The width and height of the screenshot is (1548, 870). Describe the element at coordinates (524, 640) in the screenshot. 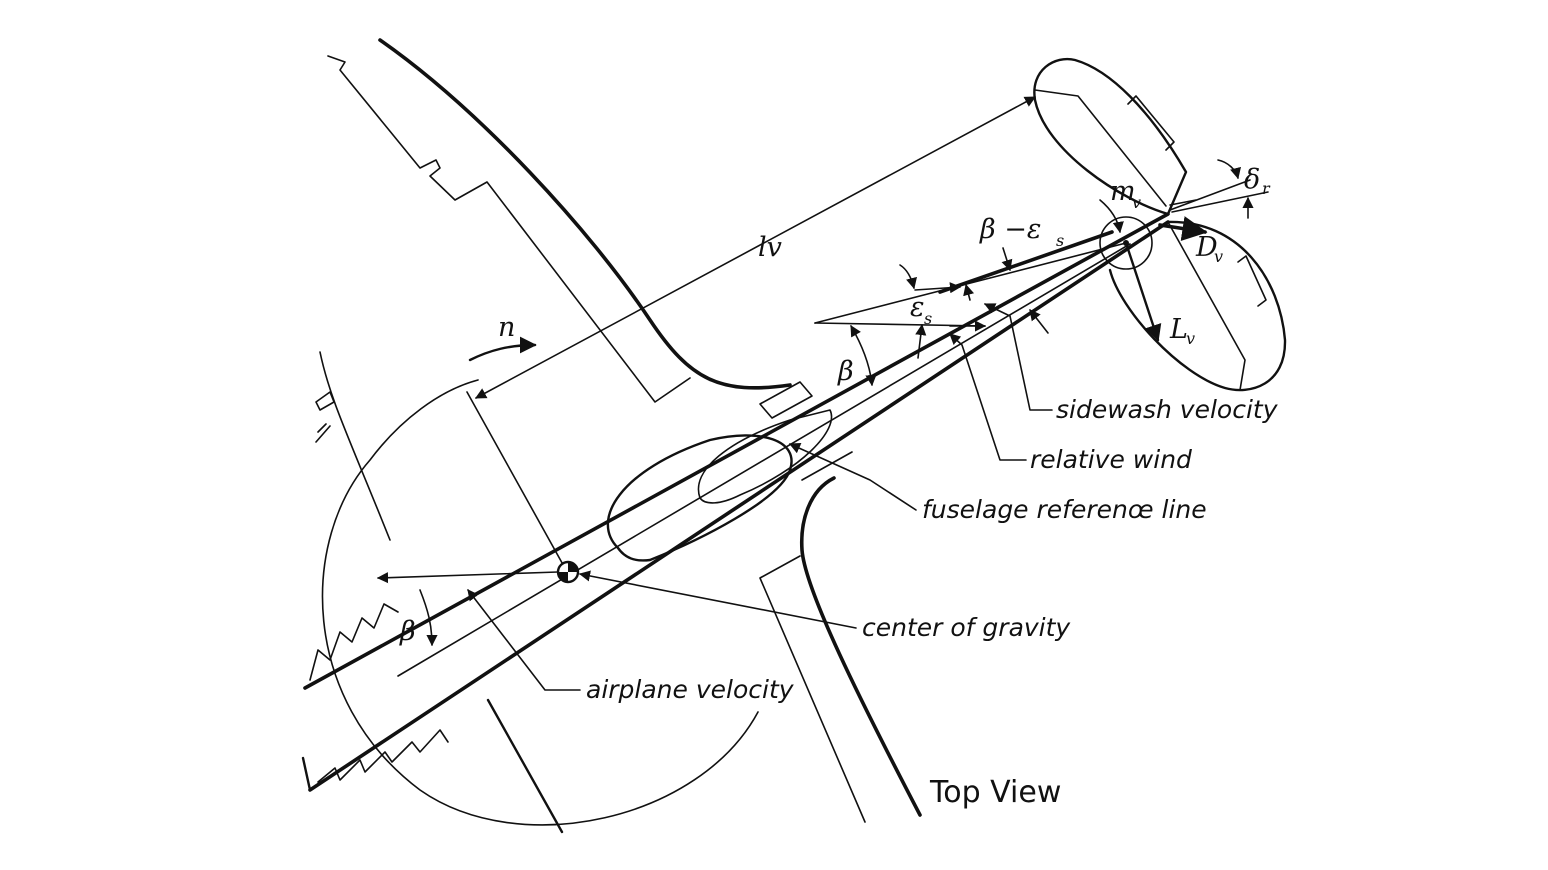

I see `velocity-leader` at that location.